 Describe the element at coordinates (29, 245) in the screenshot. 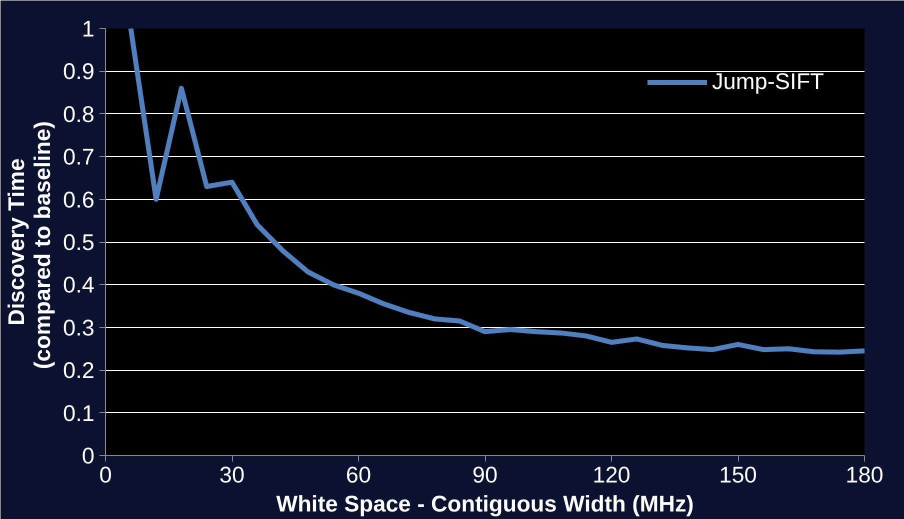

I see `y-axis-title: Discovery Time (compared to baseline)` at that location.